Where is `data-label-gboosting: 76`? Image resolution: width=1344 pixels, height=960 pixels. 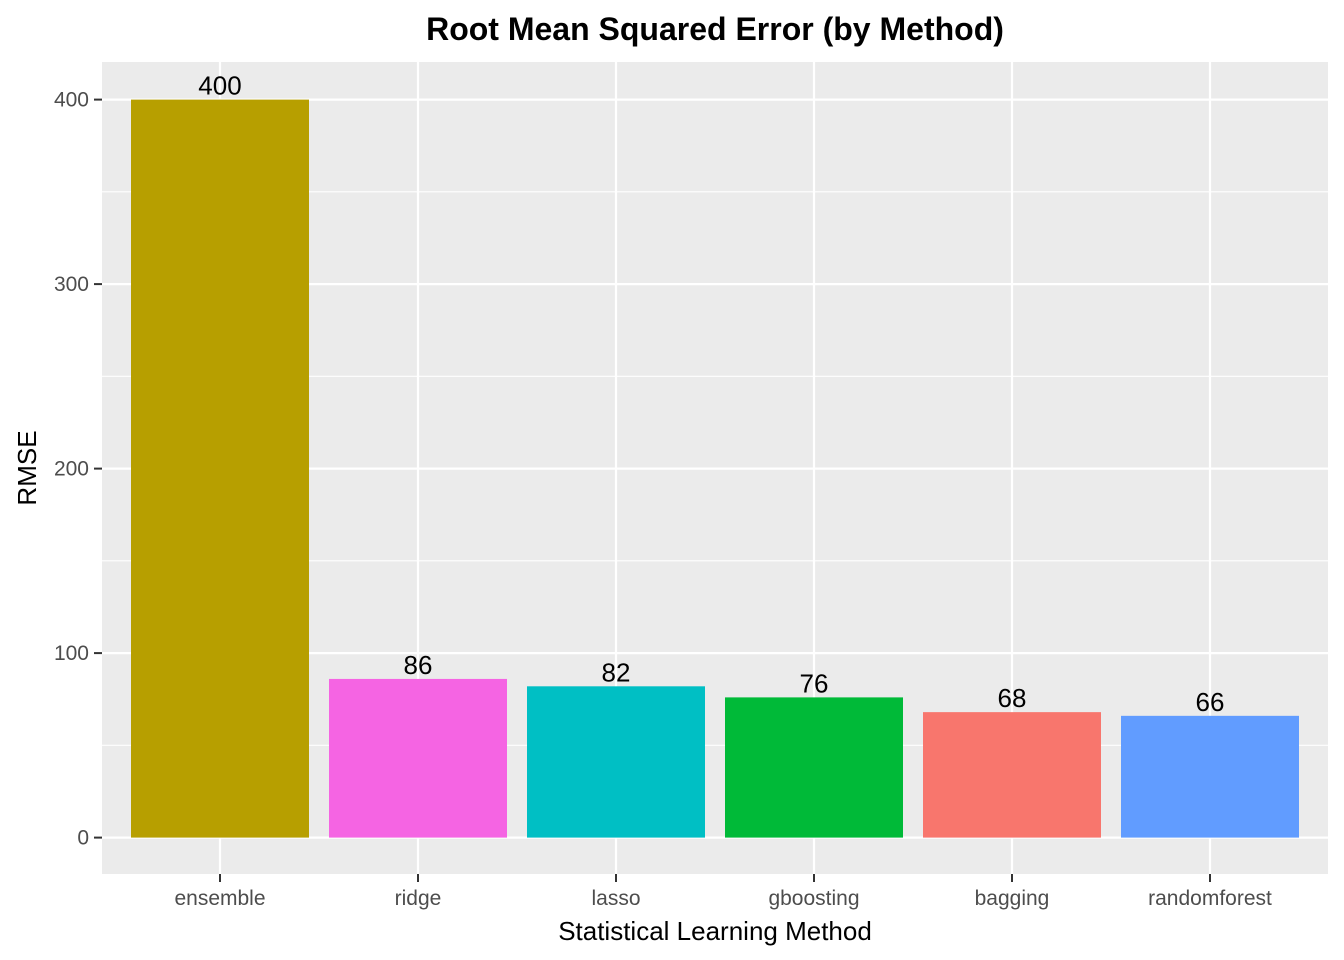 data-label-gboosting: 76 is located at coordinates (814, 683).